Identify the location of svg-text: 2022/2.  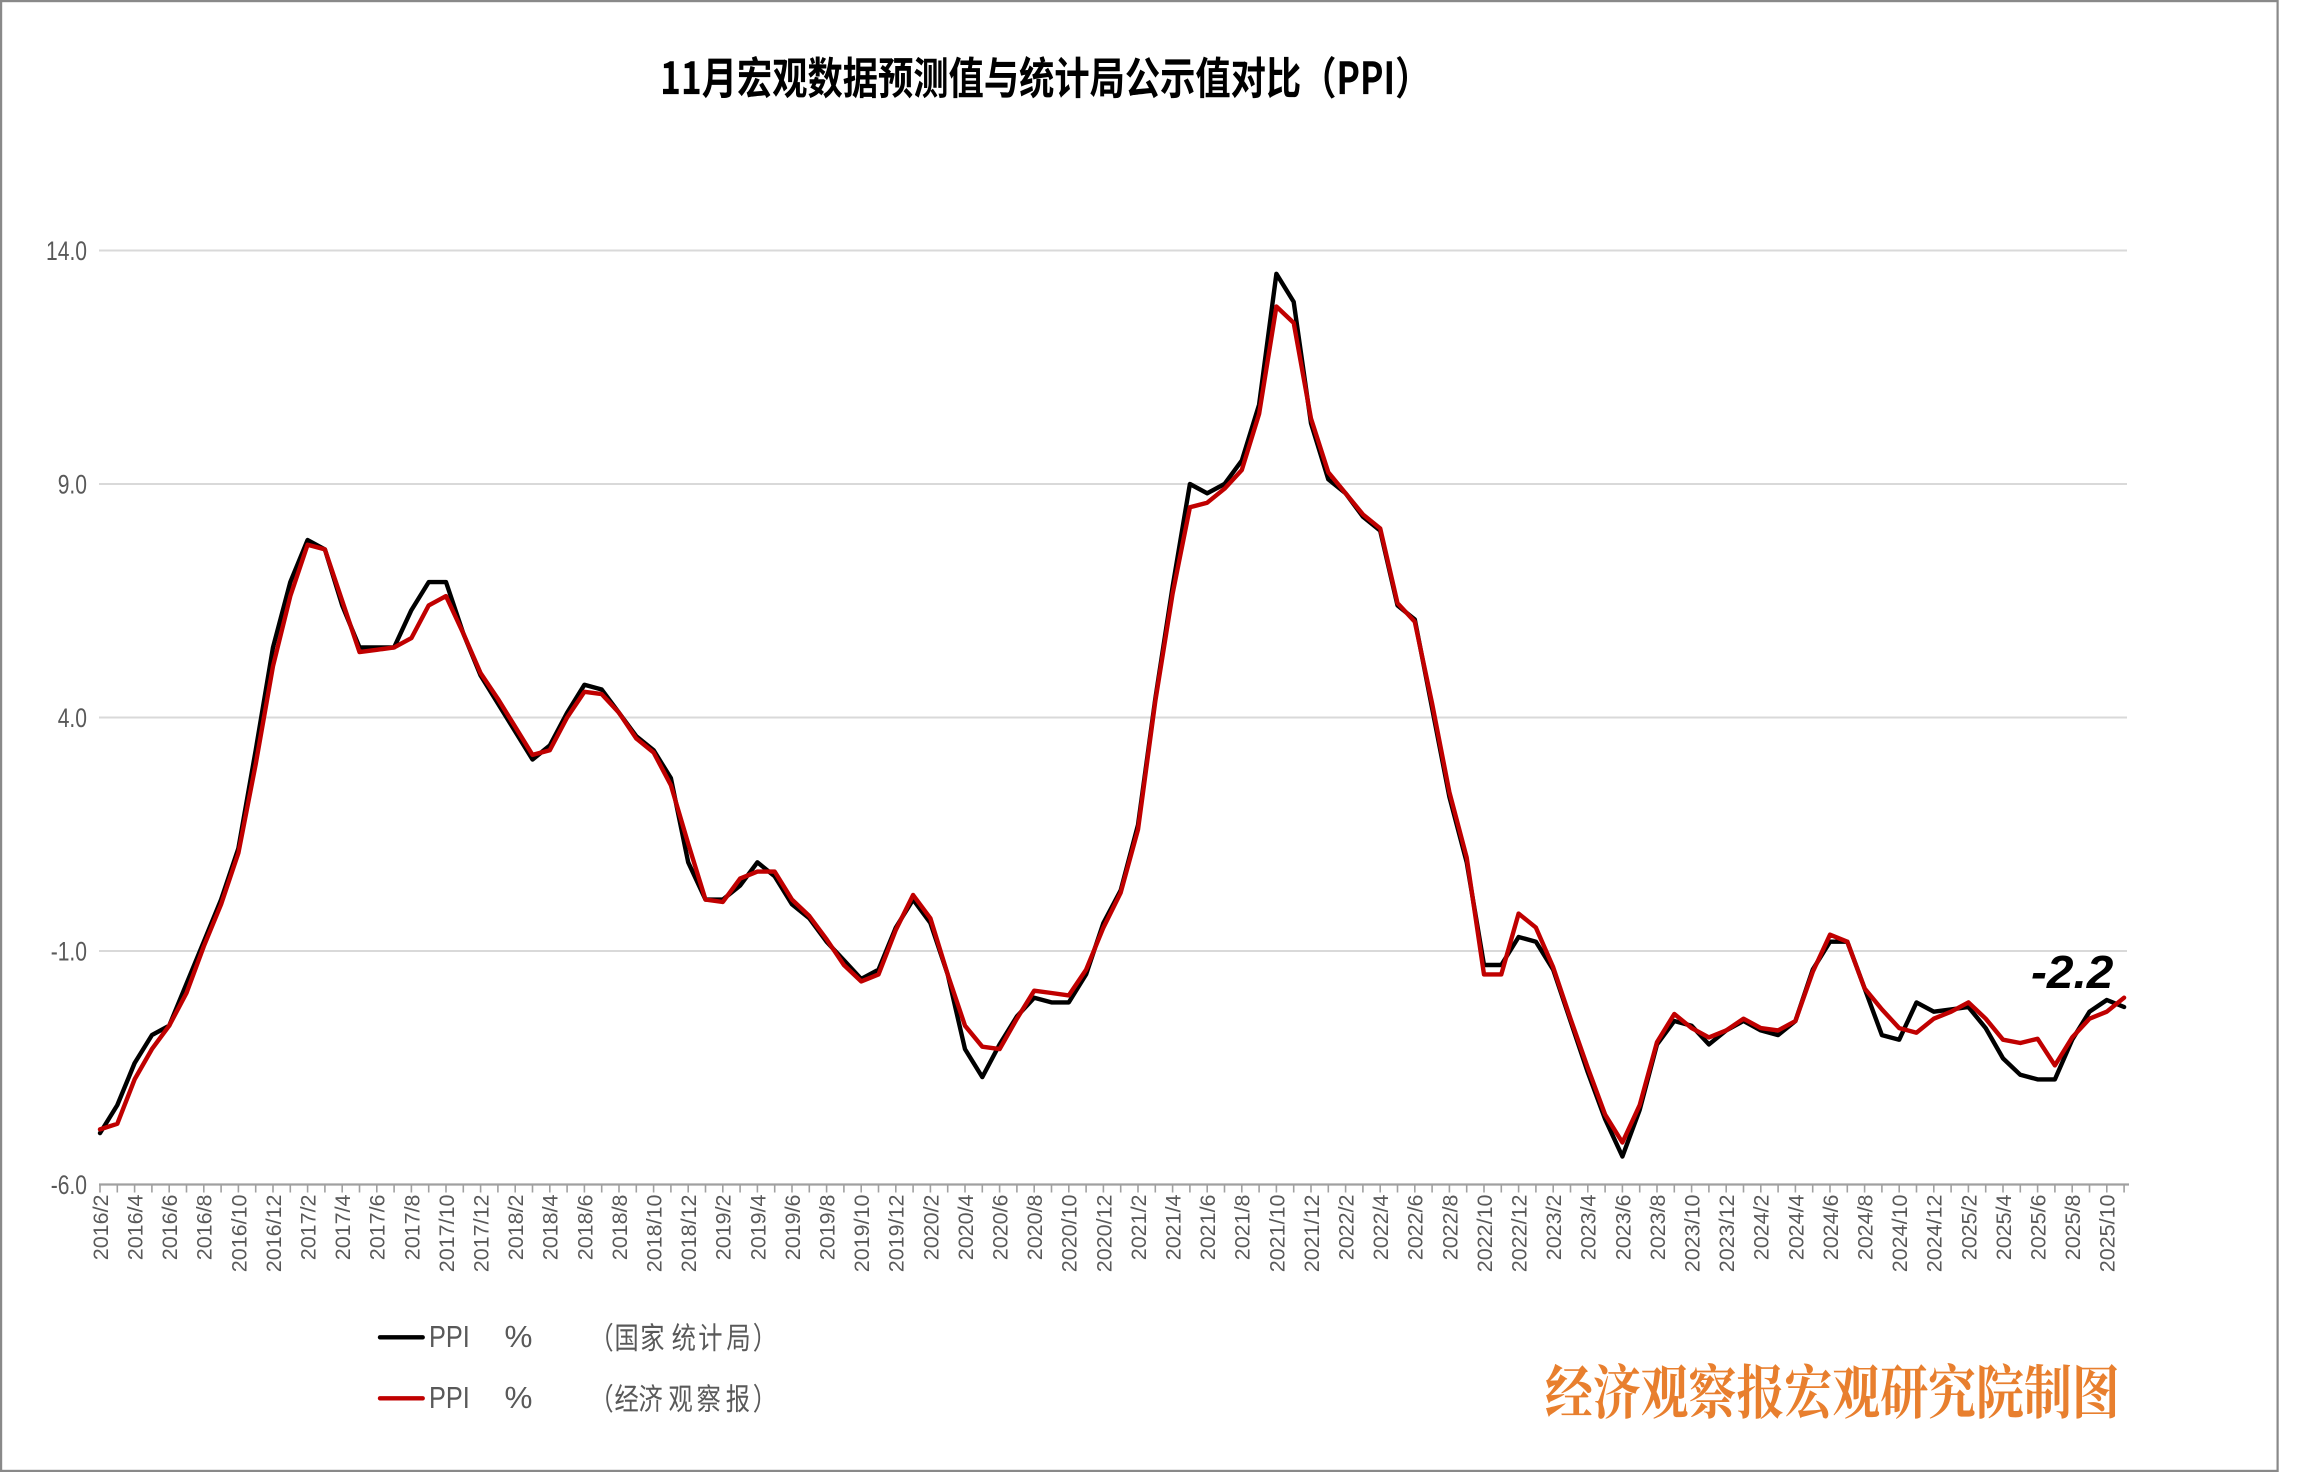
(1347, 1228).